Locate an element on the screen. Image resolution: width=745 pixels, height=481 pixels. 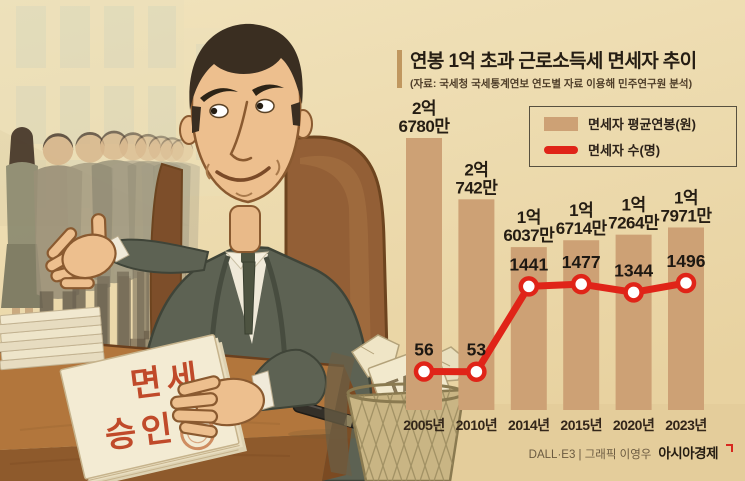
x-axis-label-2010년: 2010년 is located at coordinates (477, 425).